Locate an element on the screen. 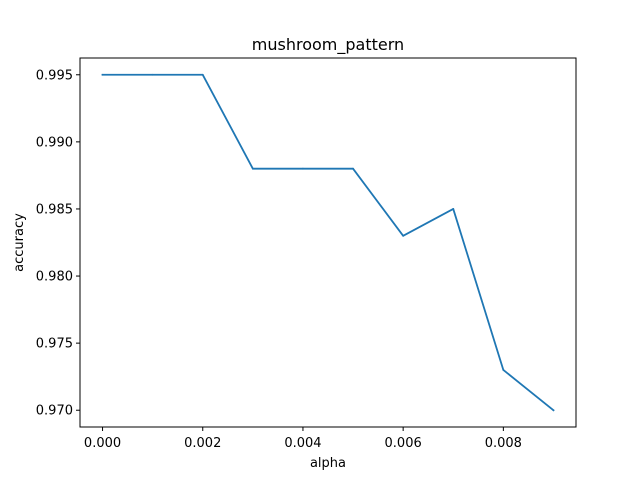 This screenshot has height=480, width=640. y-tick-label: 0.995 is located at coordinates (54, 75).